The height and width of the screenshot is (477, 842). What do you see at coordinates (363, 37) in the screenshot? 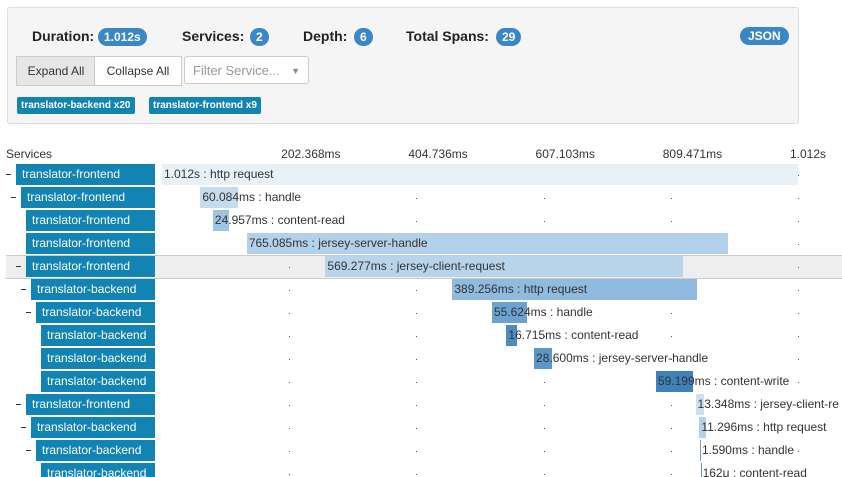
I see `depth-badge: 6` at bounding box center [363, 37].